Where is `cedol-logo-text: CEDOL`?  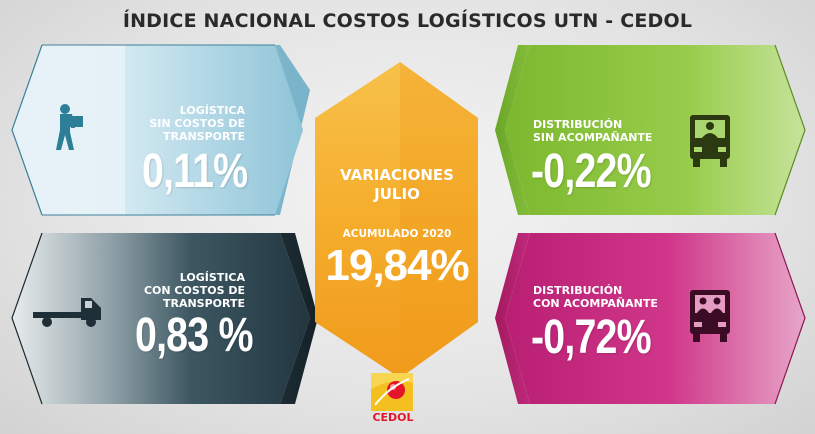
cedol-logo-text: CEDOL is located at coordinates (393, 417).